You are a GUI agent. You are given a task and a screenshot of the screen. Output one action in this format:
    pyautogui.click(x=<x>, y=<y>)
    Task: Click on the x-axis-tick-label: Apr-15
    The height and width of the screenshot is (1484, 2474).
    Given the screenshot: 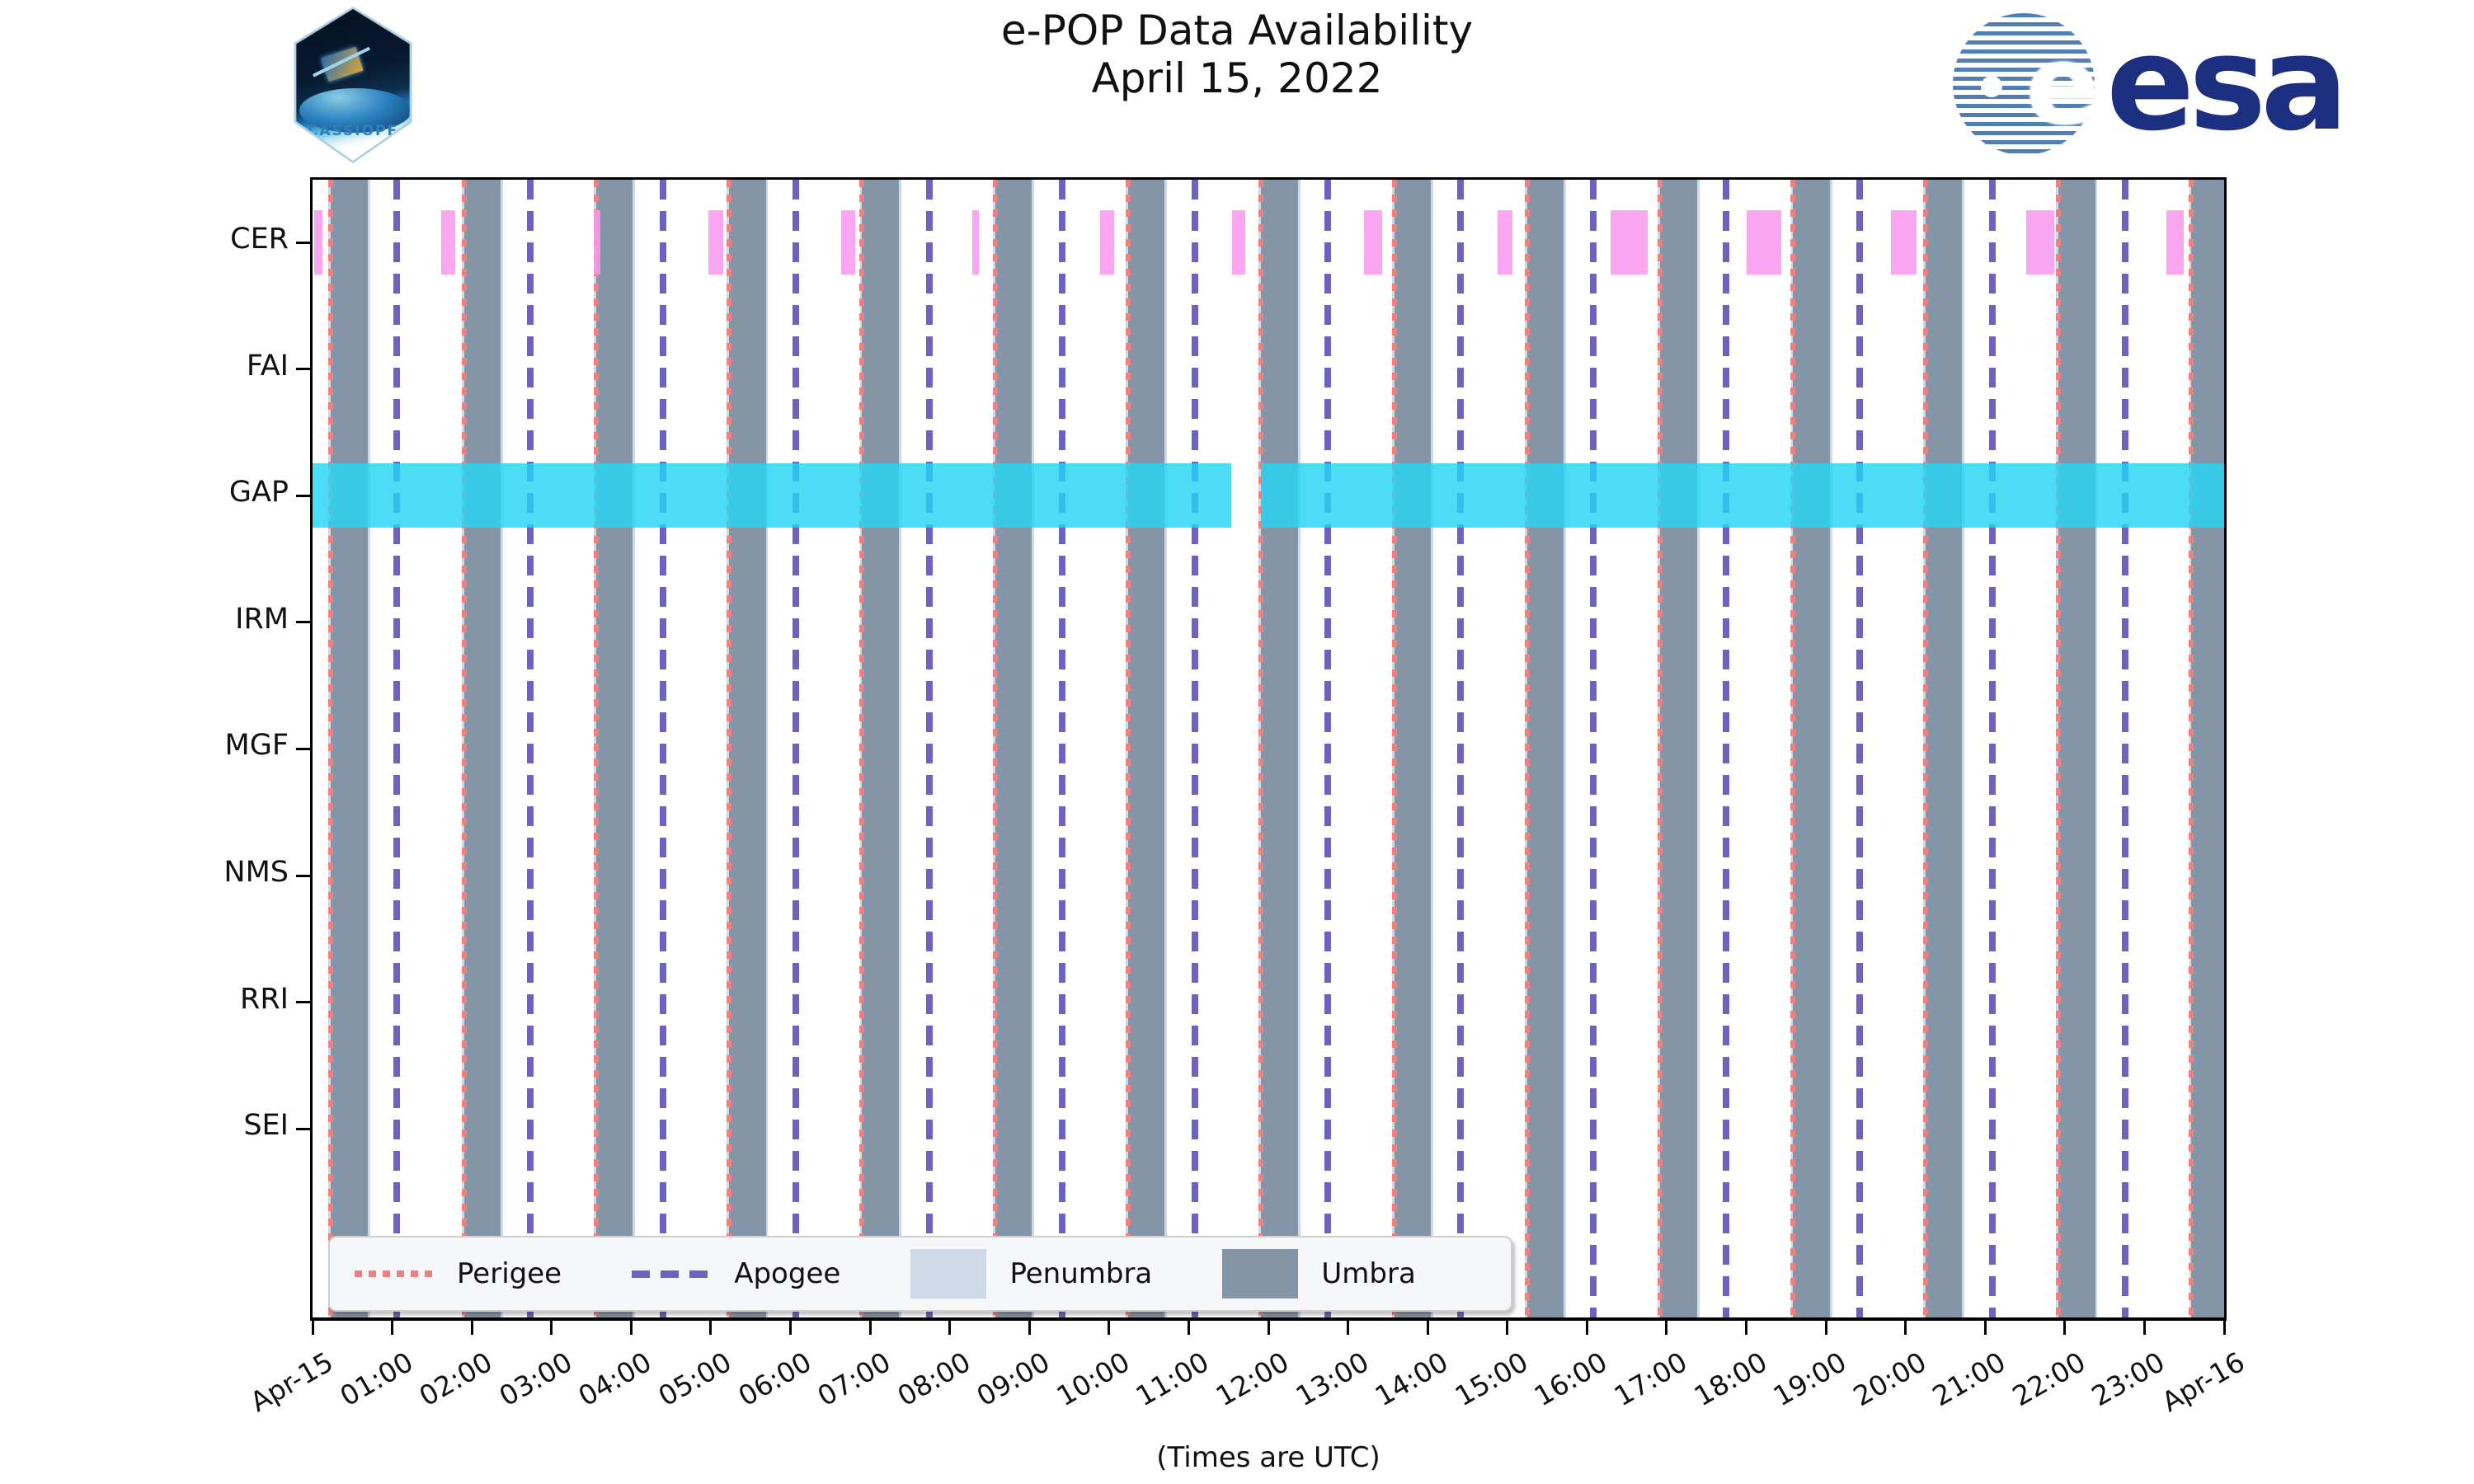 What is the action you would take?
    pyautogui.click(x=291, y=1382)
    